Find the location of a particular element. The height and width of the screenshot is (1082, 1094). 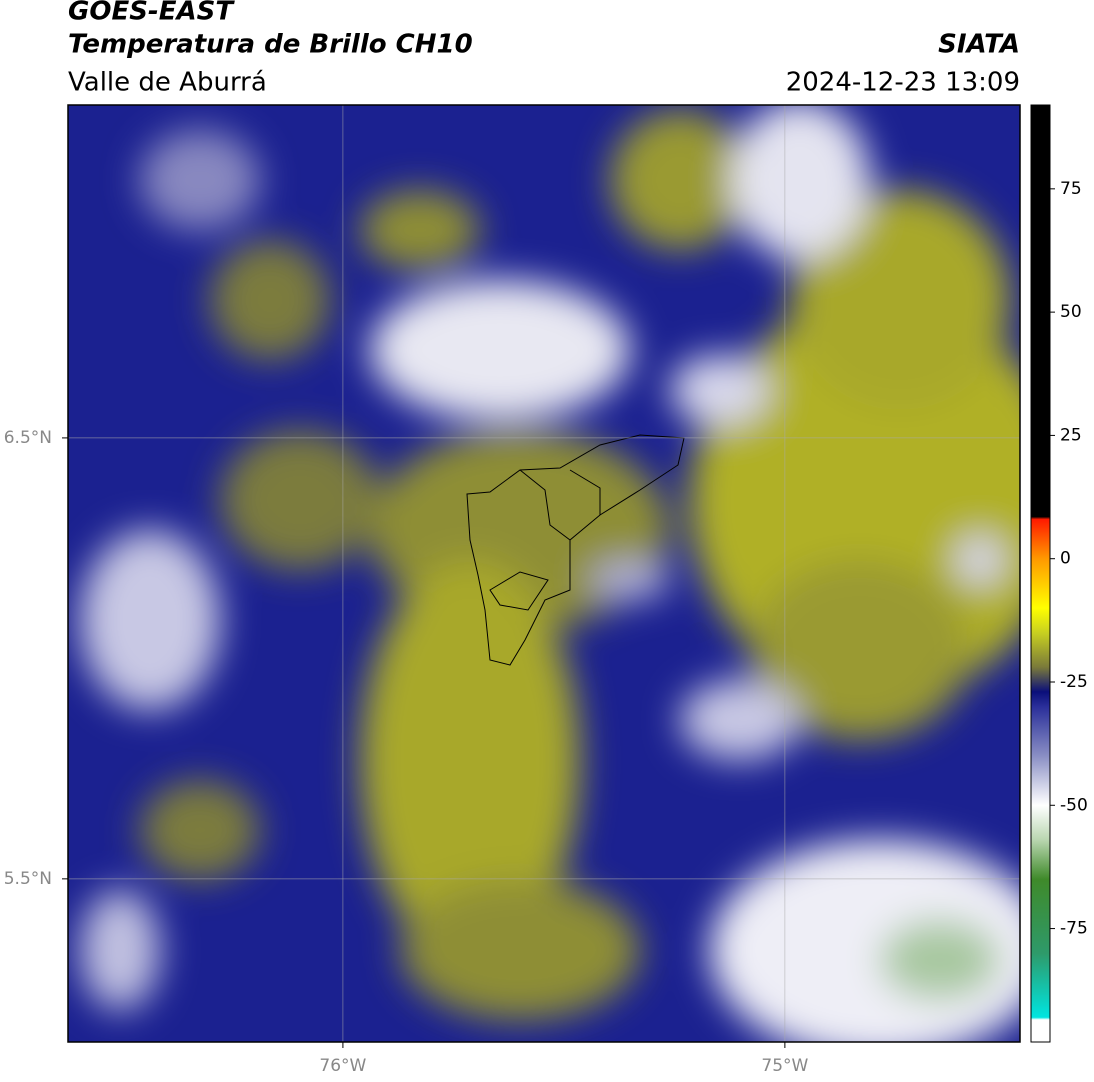

colorbar-tick-label: -50 is located at coordinates (1074, 805).